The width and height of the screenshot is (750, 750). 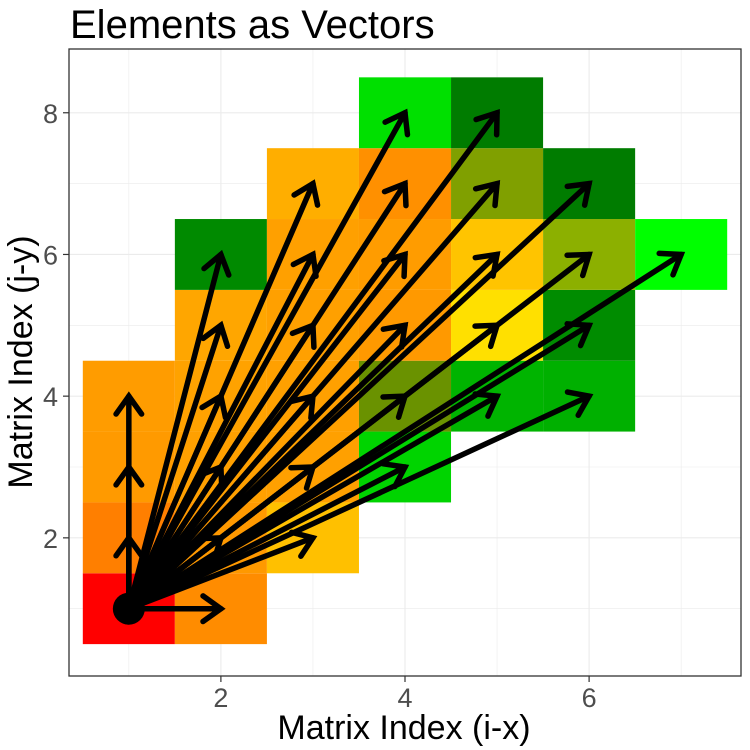 I want to click on x-axis-title: Matrix Index (i-x), so click(x=403, y=728).